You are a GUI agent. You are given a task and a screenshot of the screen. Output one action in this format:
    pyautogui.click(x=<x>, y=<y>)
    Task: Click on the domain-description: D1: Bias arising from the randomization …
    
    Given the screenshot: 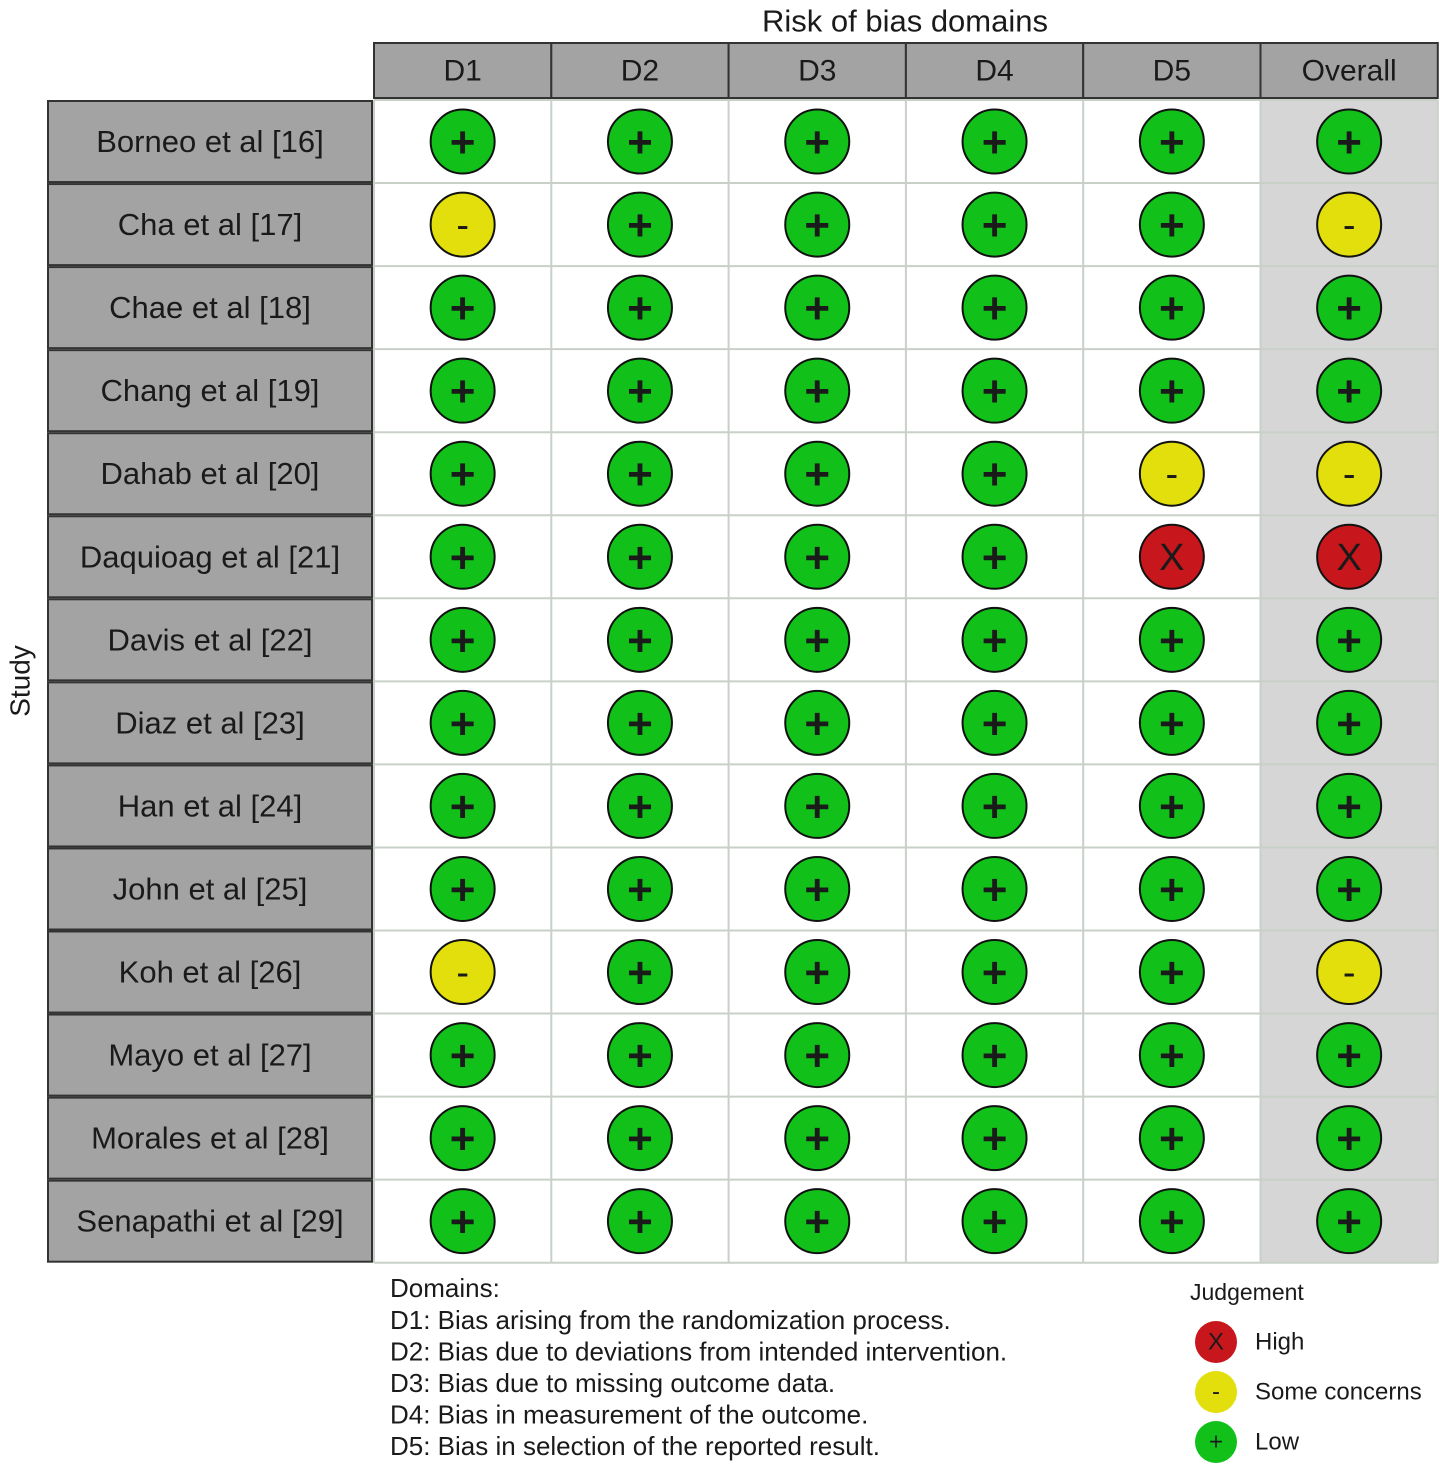 What is the action you would take?
    pyautogui.click(x=670, y=1320)
    